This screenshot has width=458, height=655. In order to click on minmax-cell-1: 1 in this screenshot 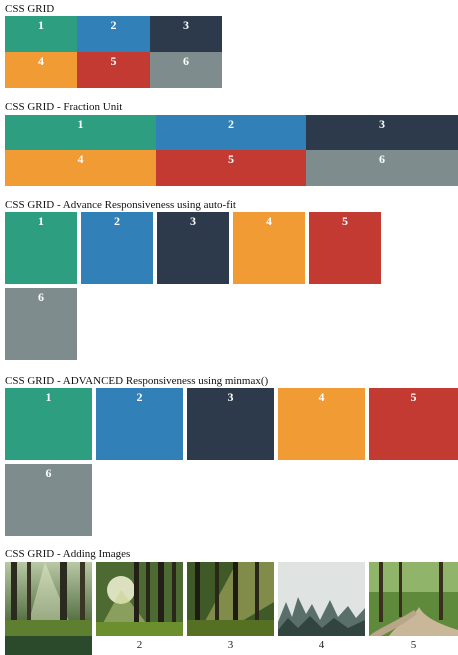, I will do `click(48, 424)`.